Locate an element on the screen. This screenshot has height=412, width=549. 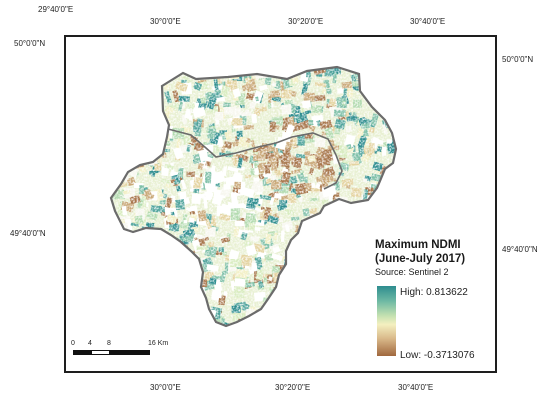
coord-label-right: 50°0'0"N is located at coordinates (518, 59).